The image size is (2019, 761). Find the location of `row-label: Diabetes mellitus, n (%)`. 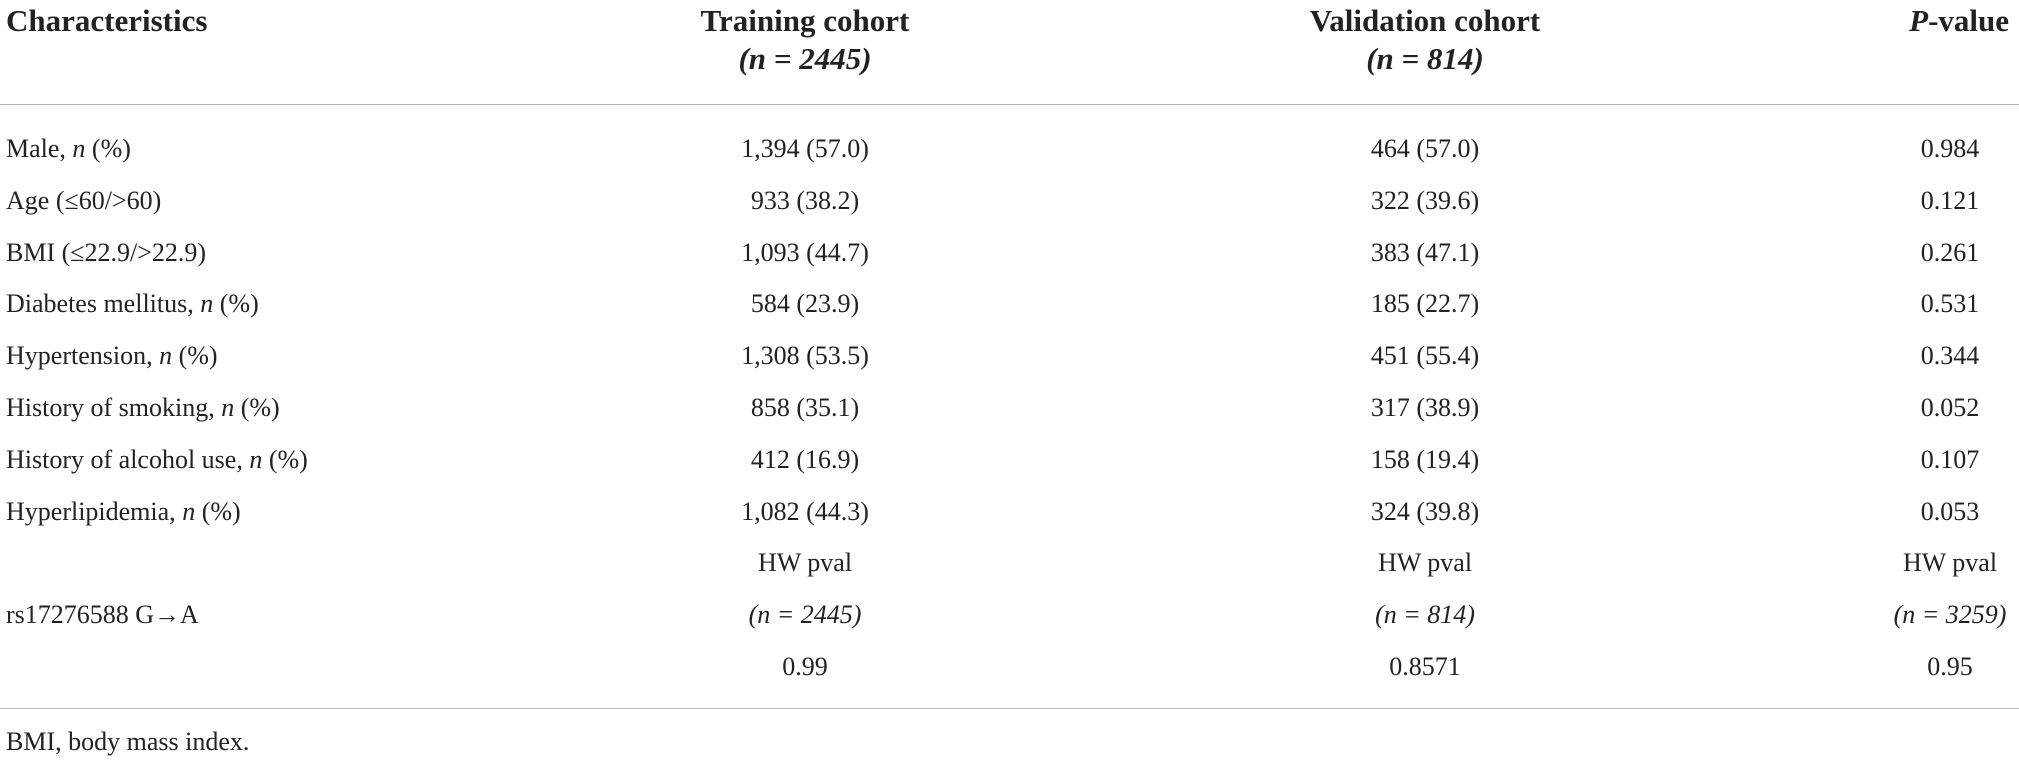

row-label: Diabetes mellitus, n (%) is located at coordinates (132, 304).